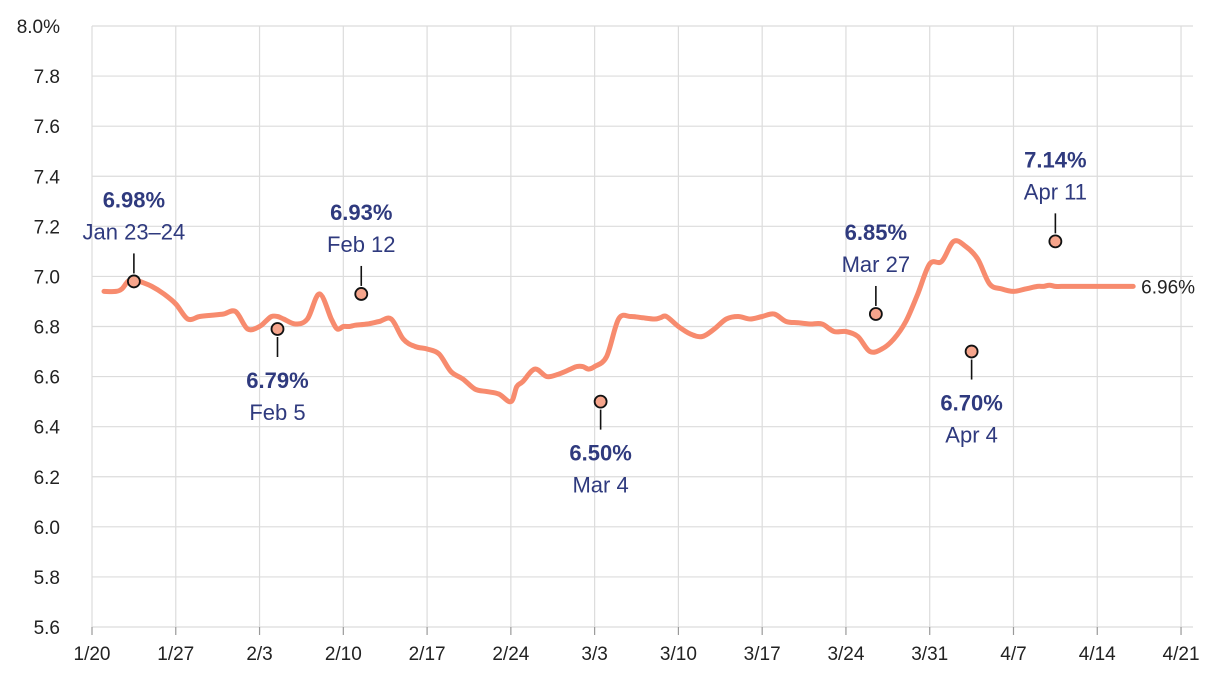 The width and height of the screenshot is (1220, 678). What do you see at coordinates (47, 378) in the screenshot?
I see `y-tick-label: 6.6` at bounding box center [47, 378].